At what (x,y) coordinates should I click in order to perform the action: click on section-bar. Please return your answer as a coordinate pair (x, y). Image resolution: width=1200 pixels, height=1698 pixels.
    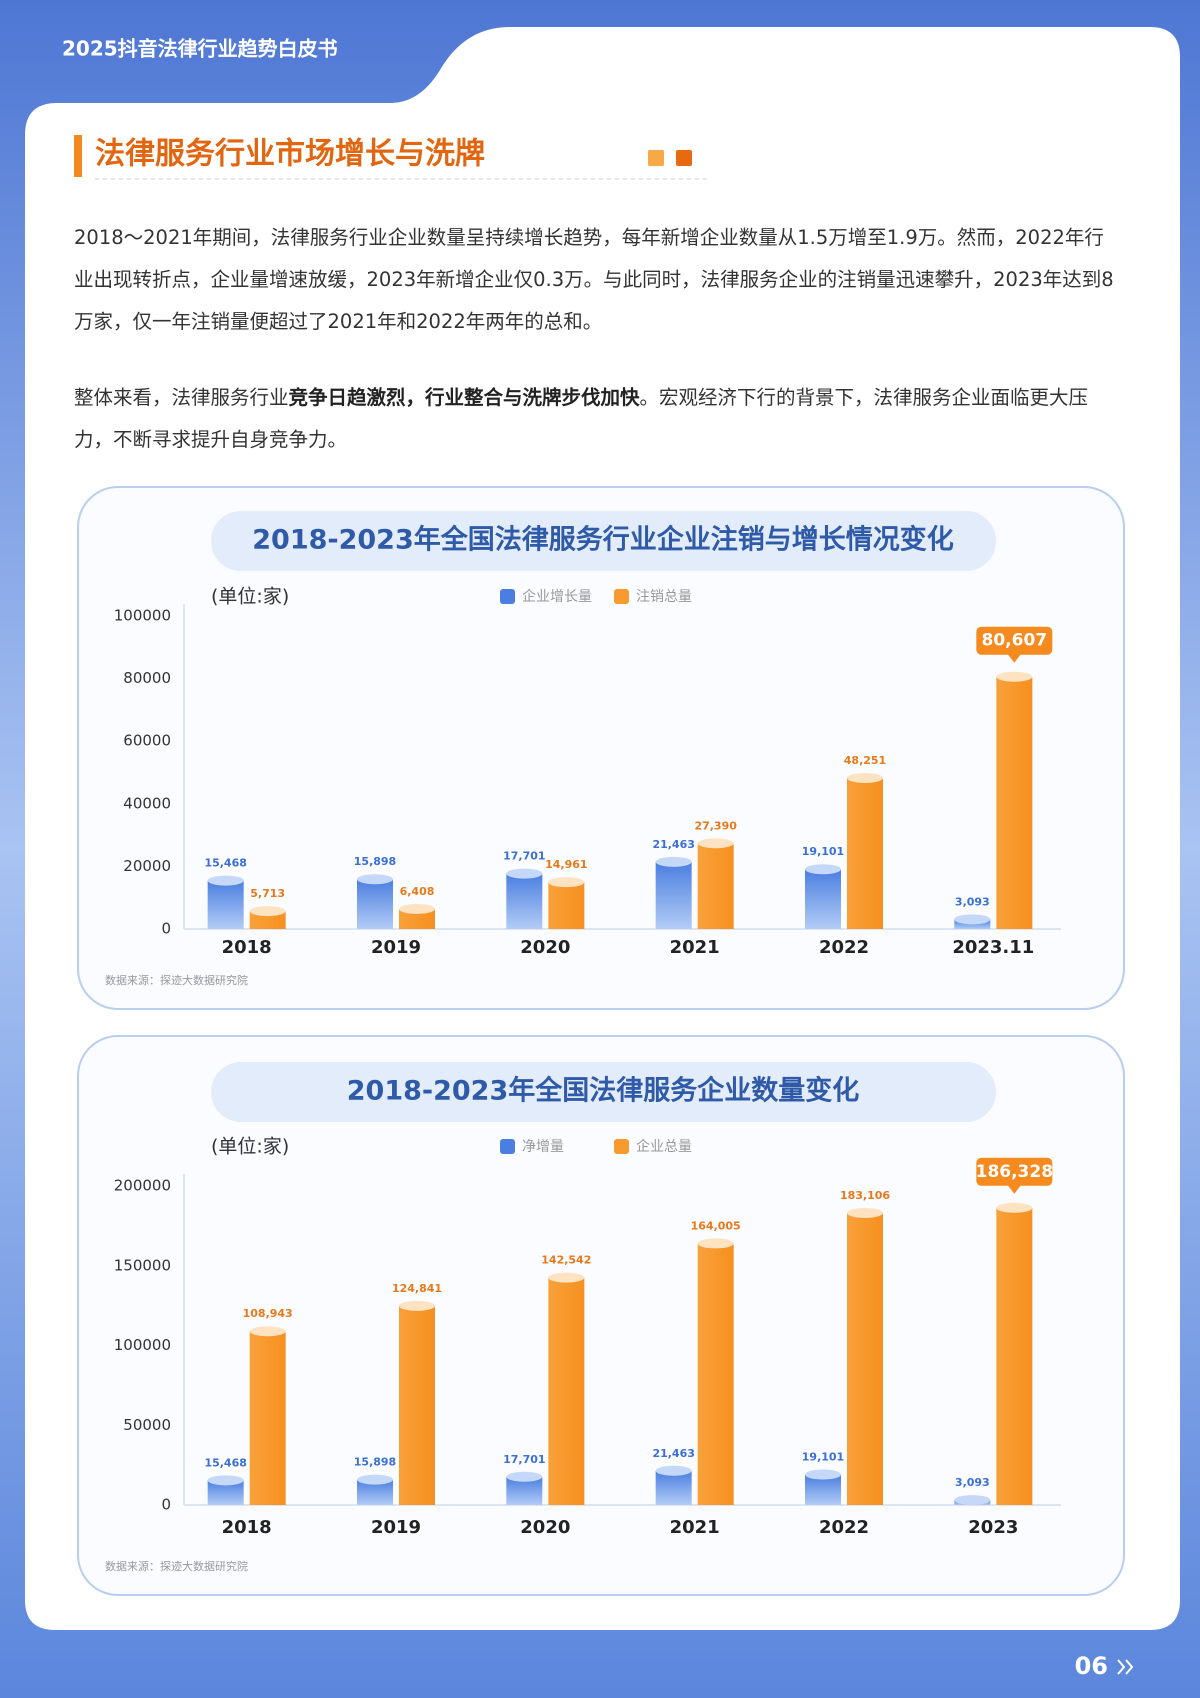
    Looking at the image, I should click on (78, 156).